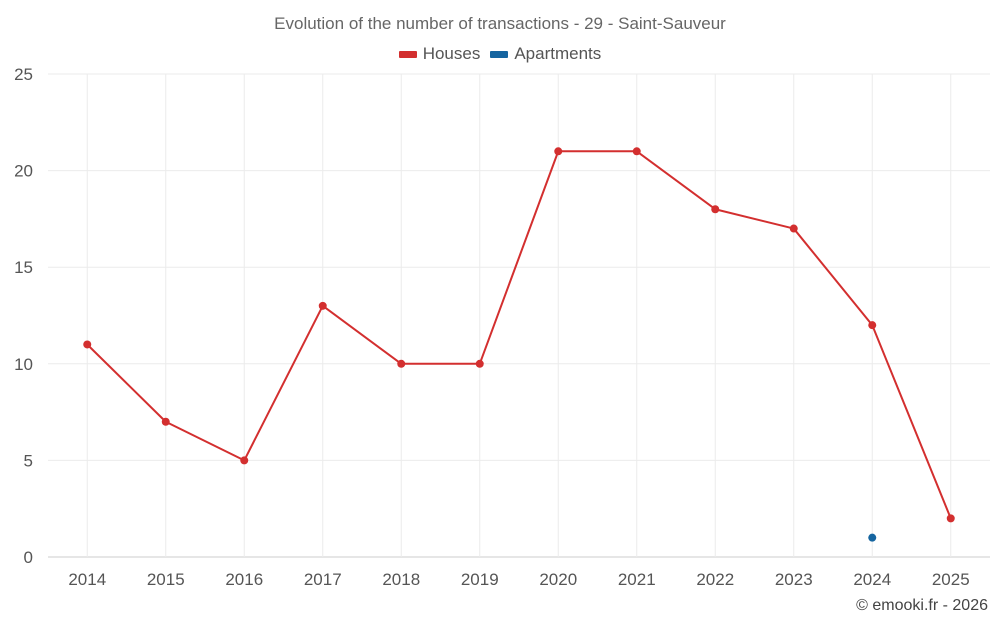 The width and height of the screenshot is (1000, 625). What do you see at coordinates (637, 579) in the screenshot?
I see `x-tick-label: 2021` at bounding box center [637, 579].